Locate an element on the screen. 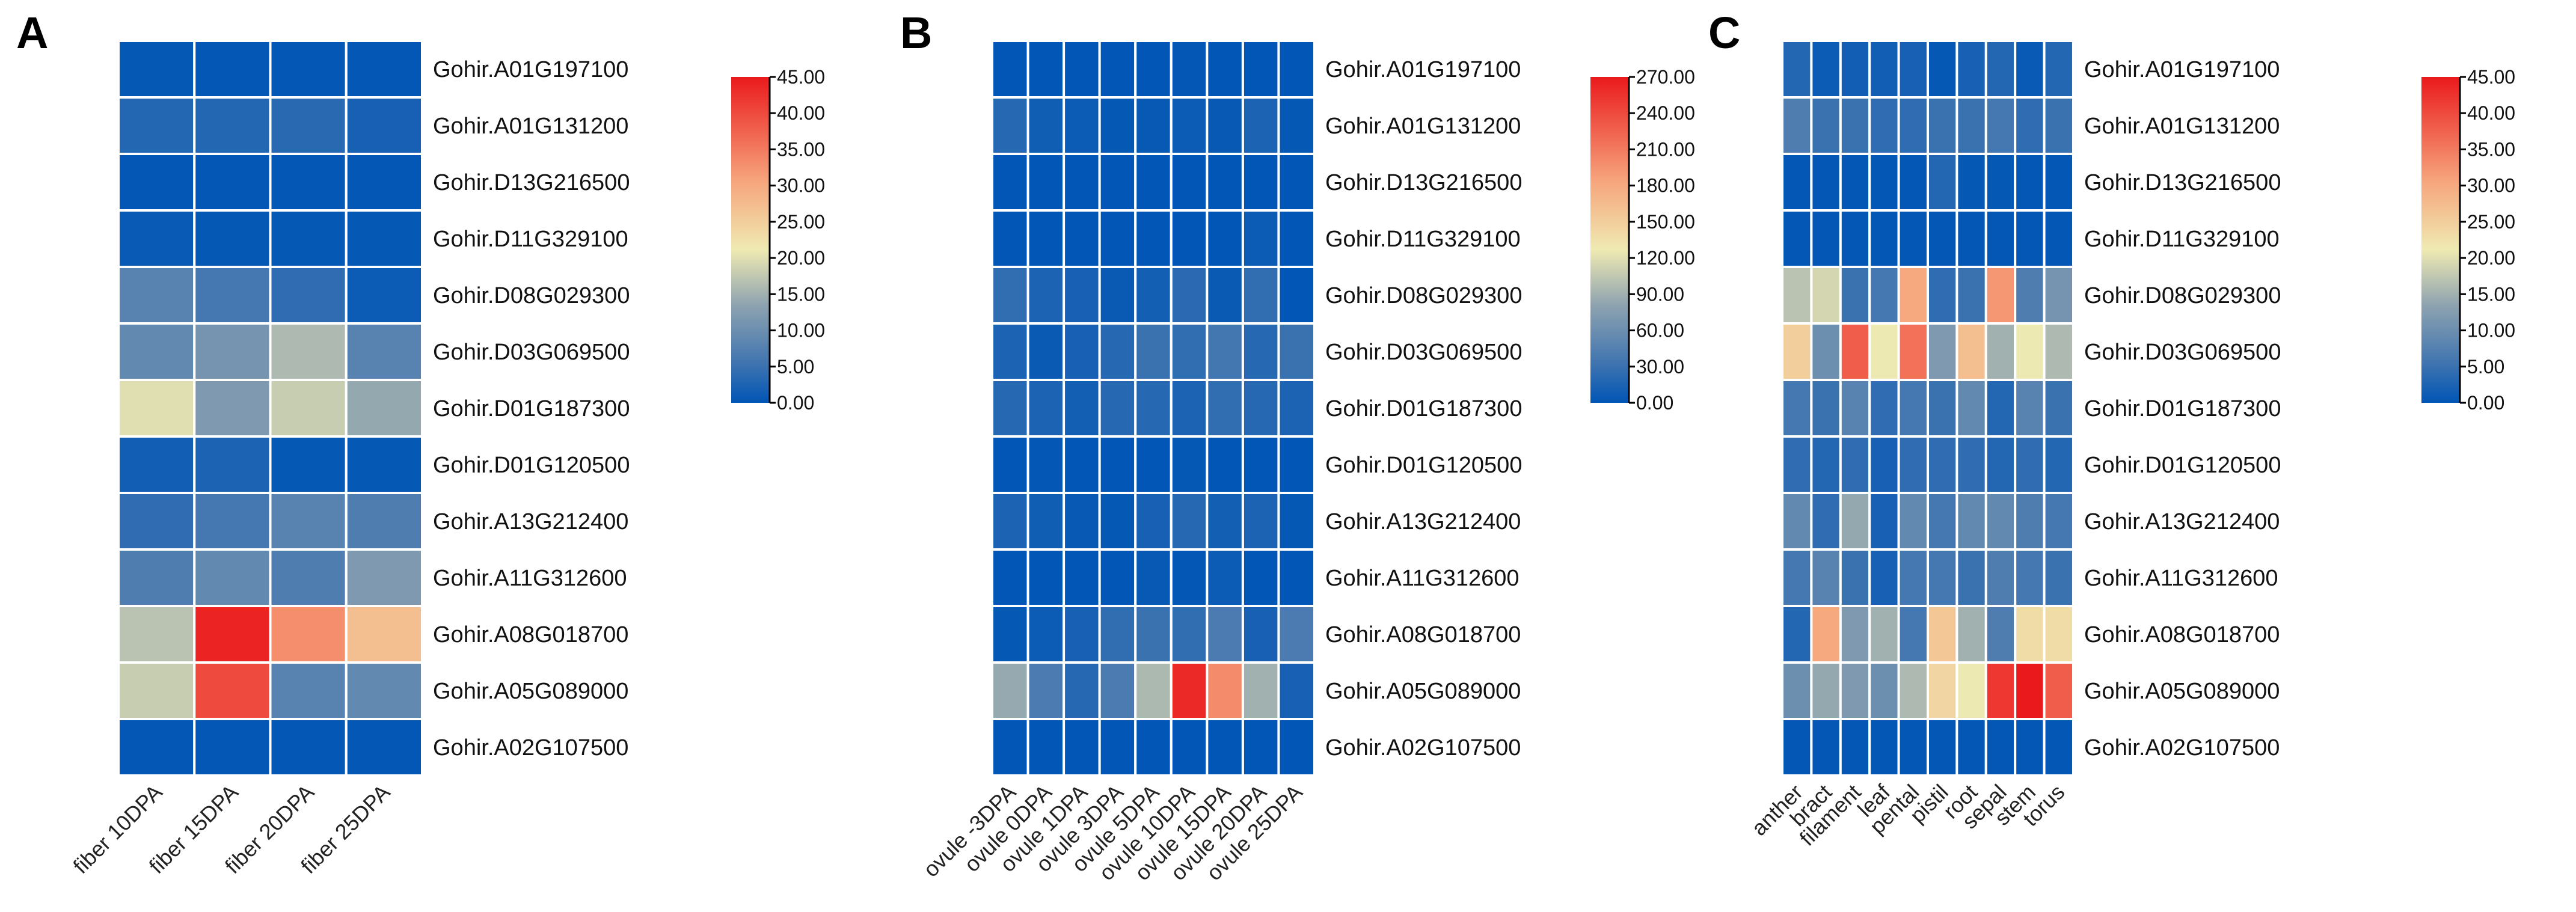 This screenshot has width=2576, height=912. row-label: Gohir.D01G187300 is located at coordinates (2182, 408).